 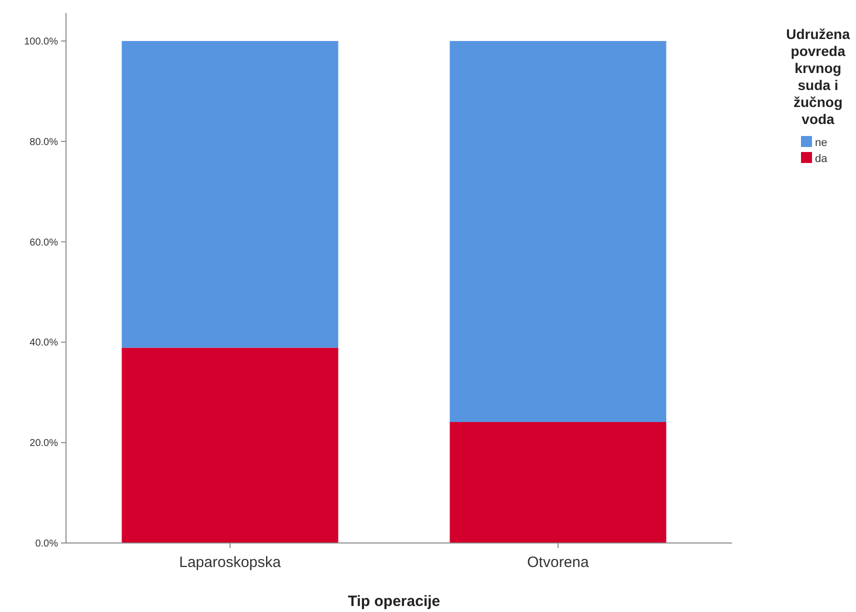 What do you see at coordinates (821, 158) in the screenshot?
I see `legend-label: da` at bounding box center [821, 158].